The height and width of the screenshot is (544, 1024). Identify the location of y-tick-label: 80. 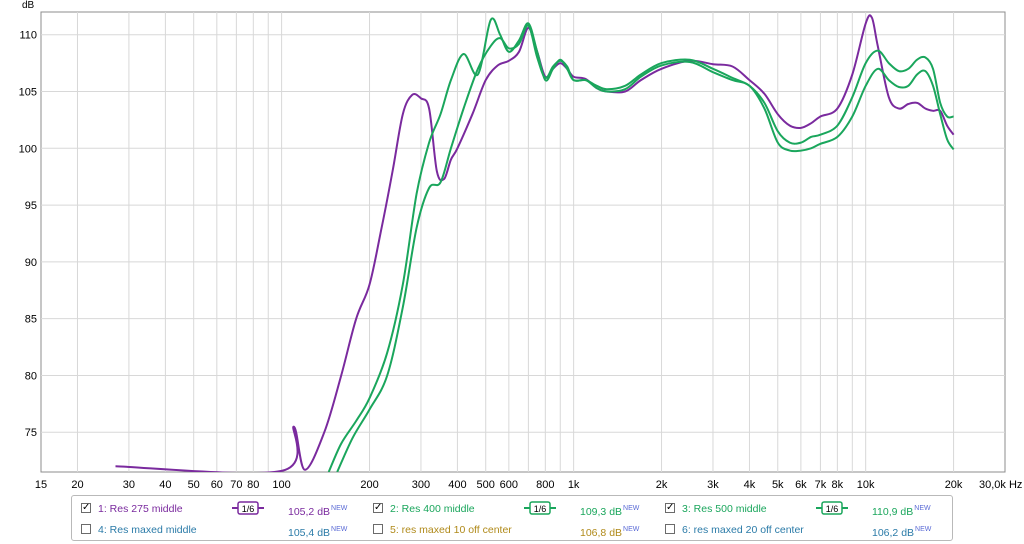
(31, 376).